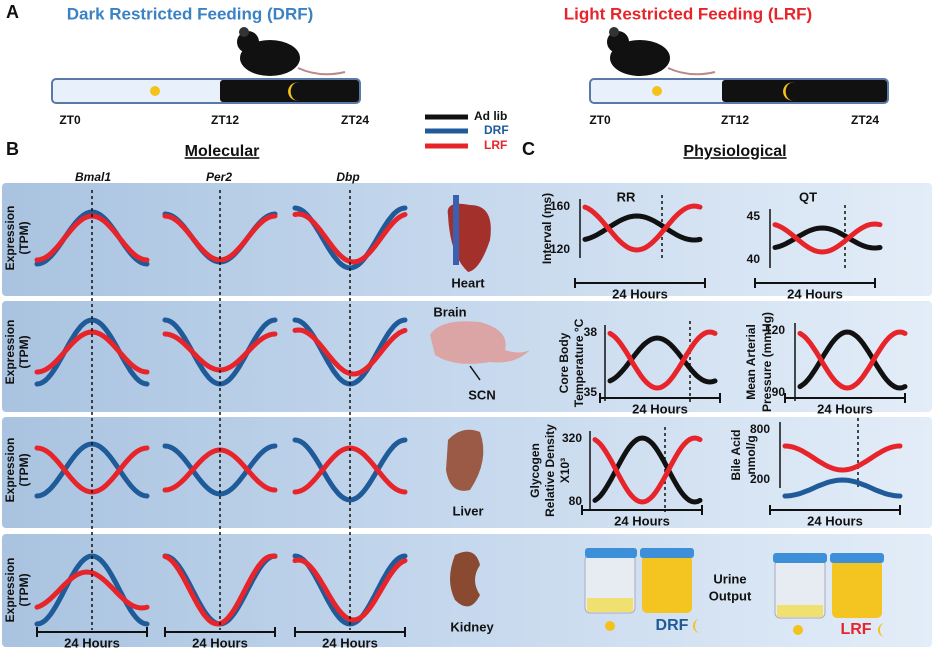  Describe the element at coordinates (467, 510) in the screenshot. I see `organ-label: Liver` at that location.